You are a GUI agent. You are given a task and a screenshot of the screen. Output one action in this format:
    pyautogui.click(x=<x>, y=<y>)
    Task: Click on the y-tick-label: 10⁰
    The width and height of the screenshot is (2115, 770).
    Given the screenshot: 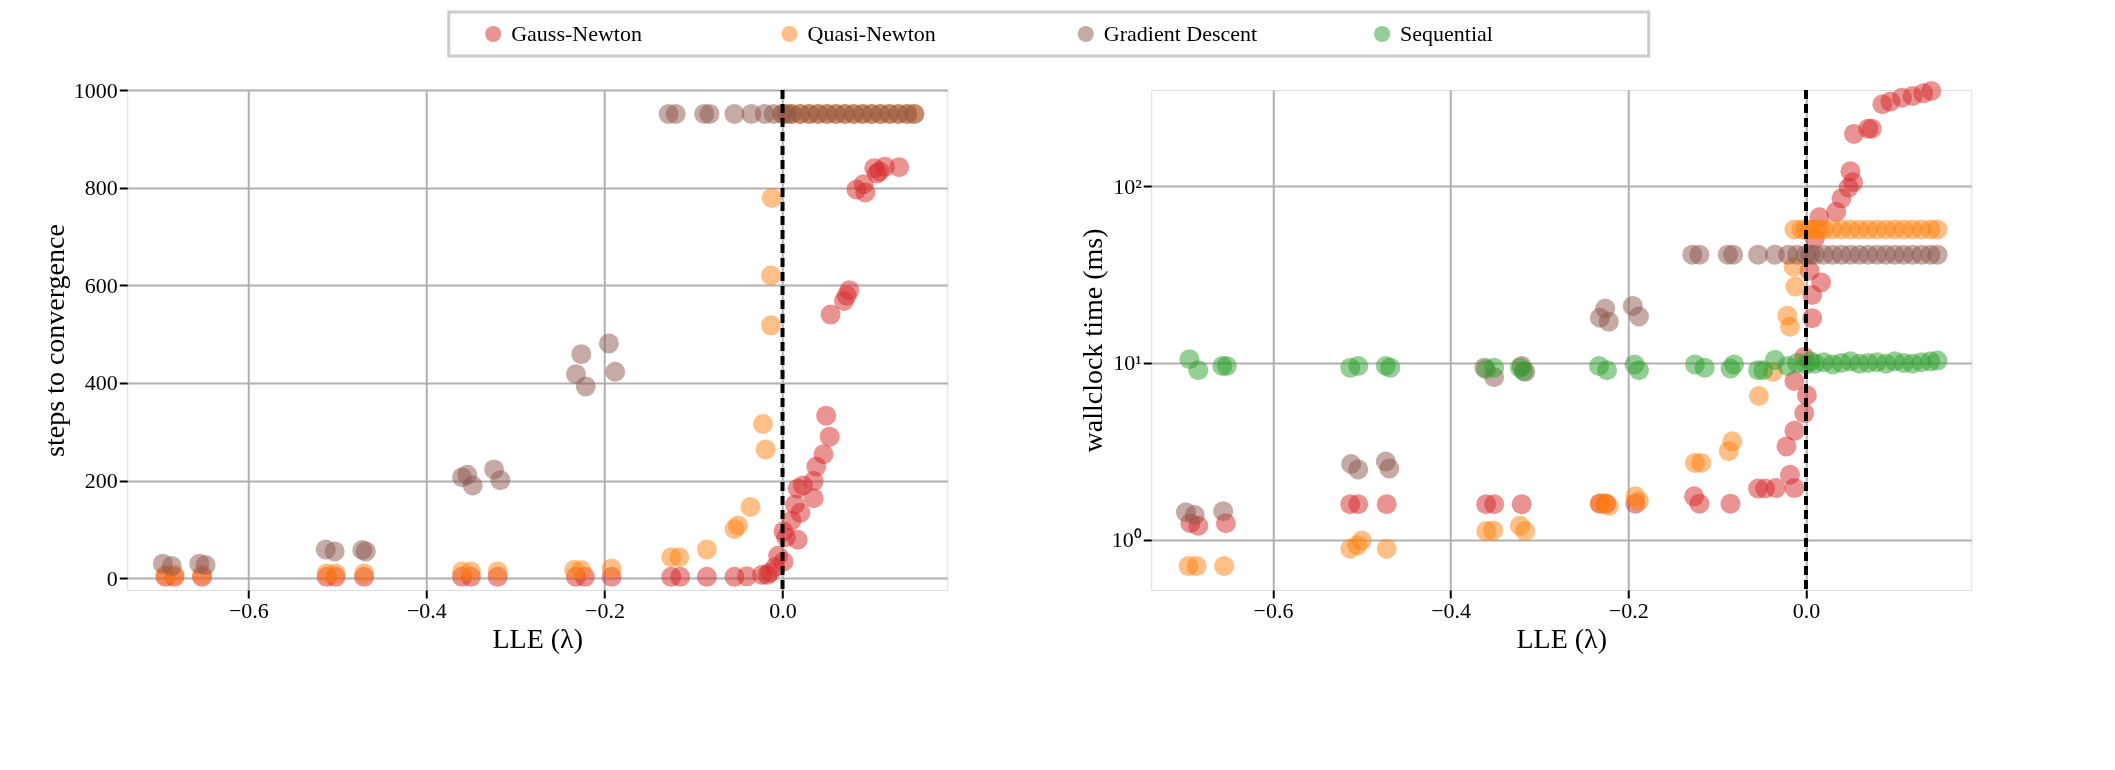 What is the action you would take?
    pyautogui.click(x=1126, y=540)
    